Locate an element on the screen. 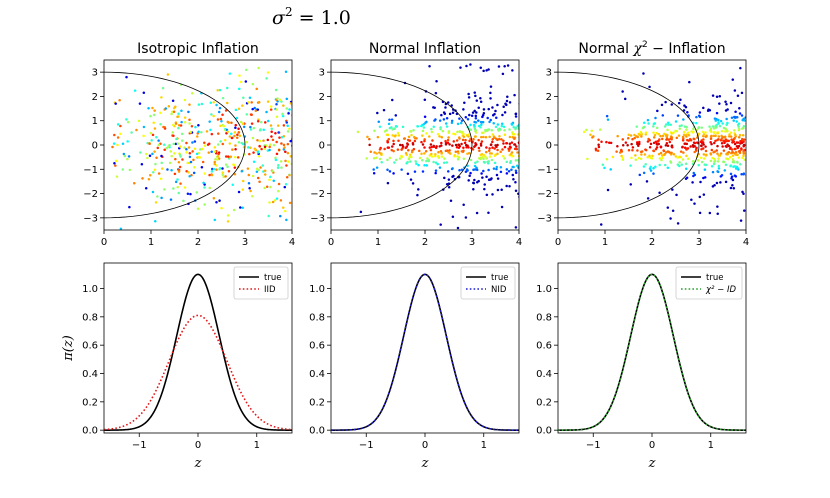  y-tick-label: 0.2 is located at coordinates (90, 402).